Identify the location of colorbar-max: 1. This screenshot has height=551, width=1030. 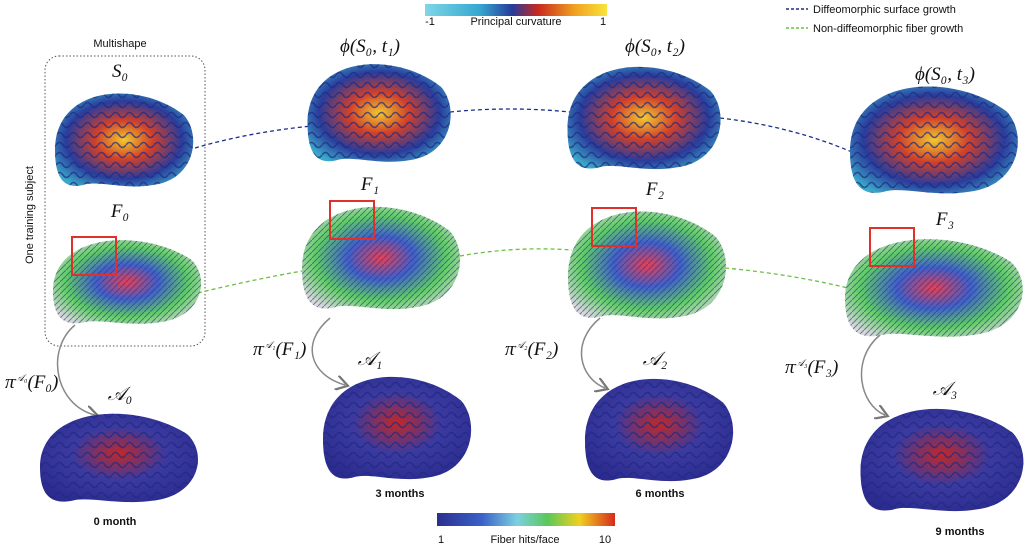
(603, 22).